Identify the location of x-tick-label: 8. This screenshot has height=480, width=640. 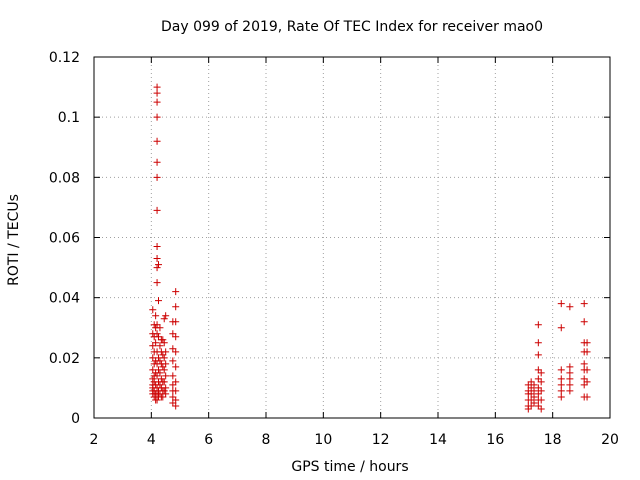
(266, 440).